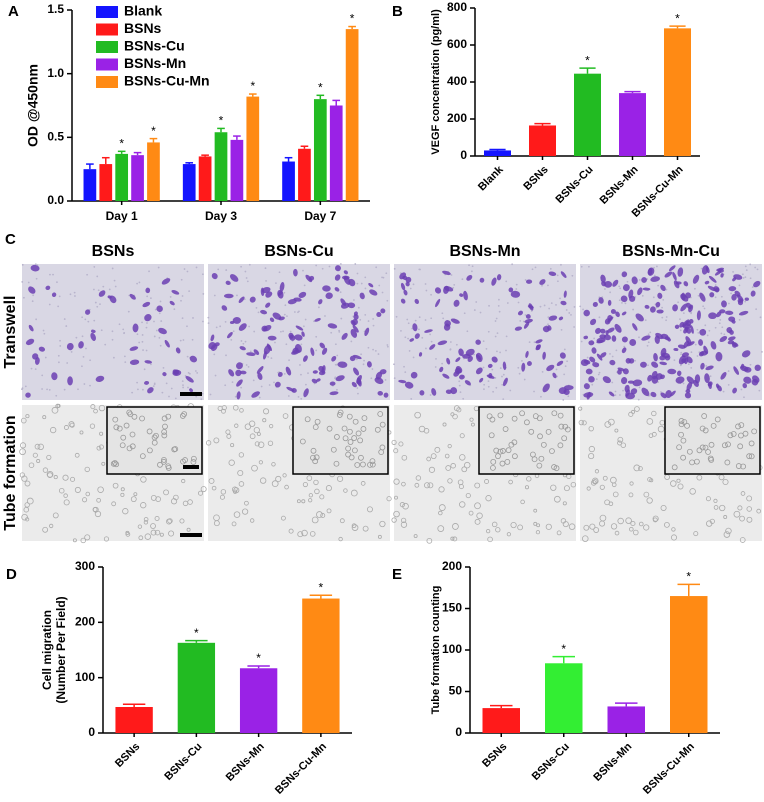  What do you see at coordinates (143, 11) in the screenshot?
I see `legend-label: Blank` at bounding box center [143, 11].